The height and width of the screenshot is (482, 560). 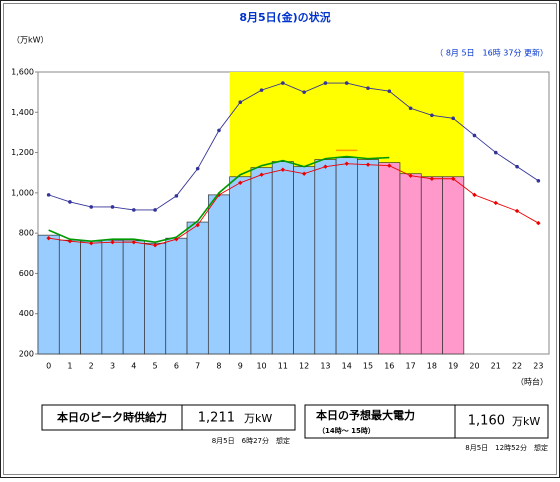 I want to click on y-tick-label: 1,600, so click(x=22, y=72).